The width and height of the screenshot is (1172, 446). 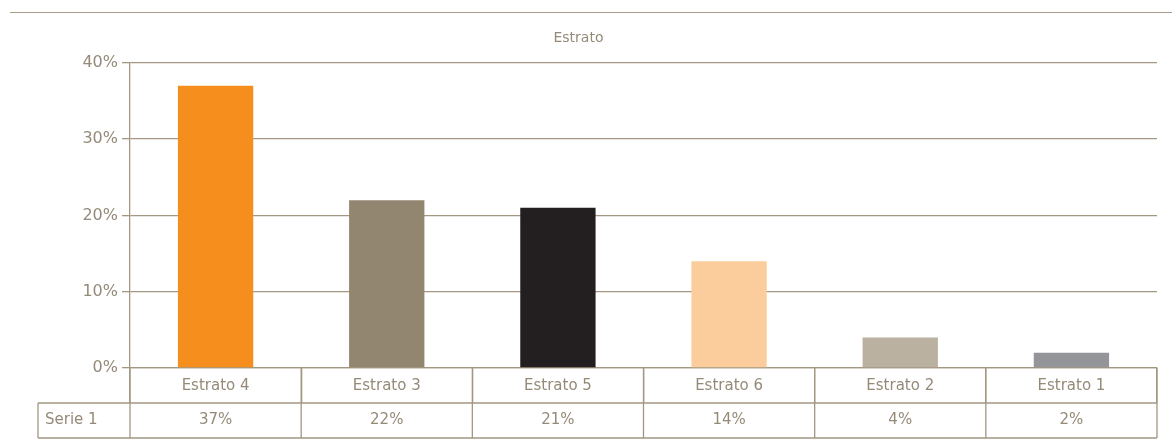 I want to click on y-tick-label: 40%, so click(x=100, y=61).